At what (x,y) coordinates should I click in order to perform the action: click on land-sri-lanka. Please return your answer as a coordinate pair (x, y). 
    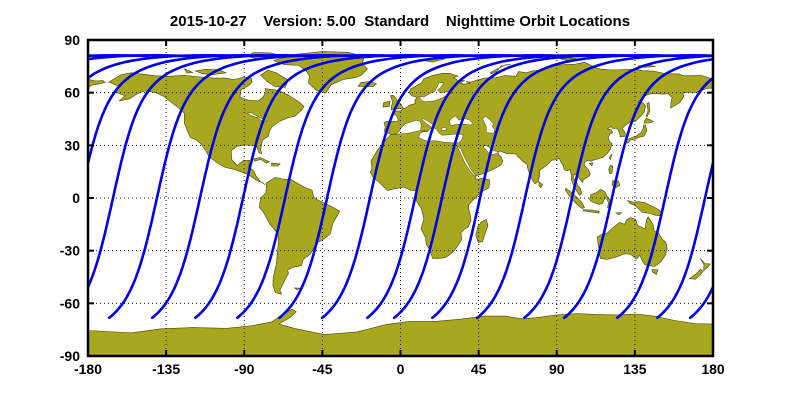
    Looking at the image, I should click on (541, 185).